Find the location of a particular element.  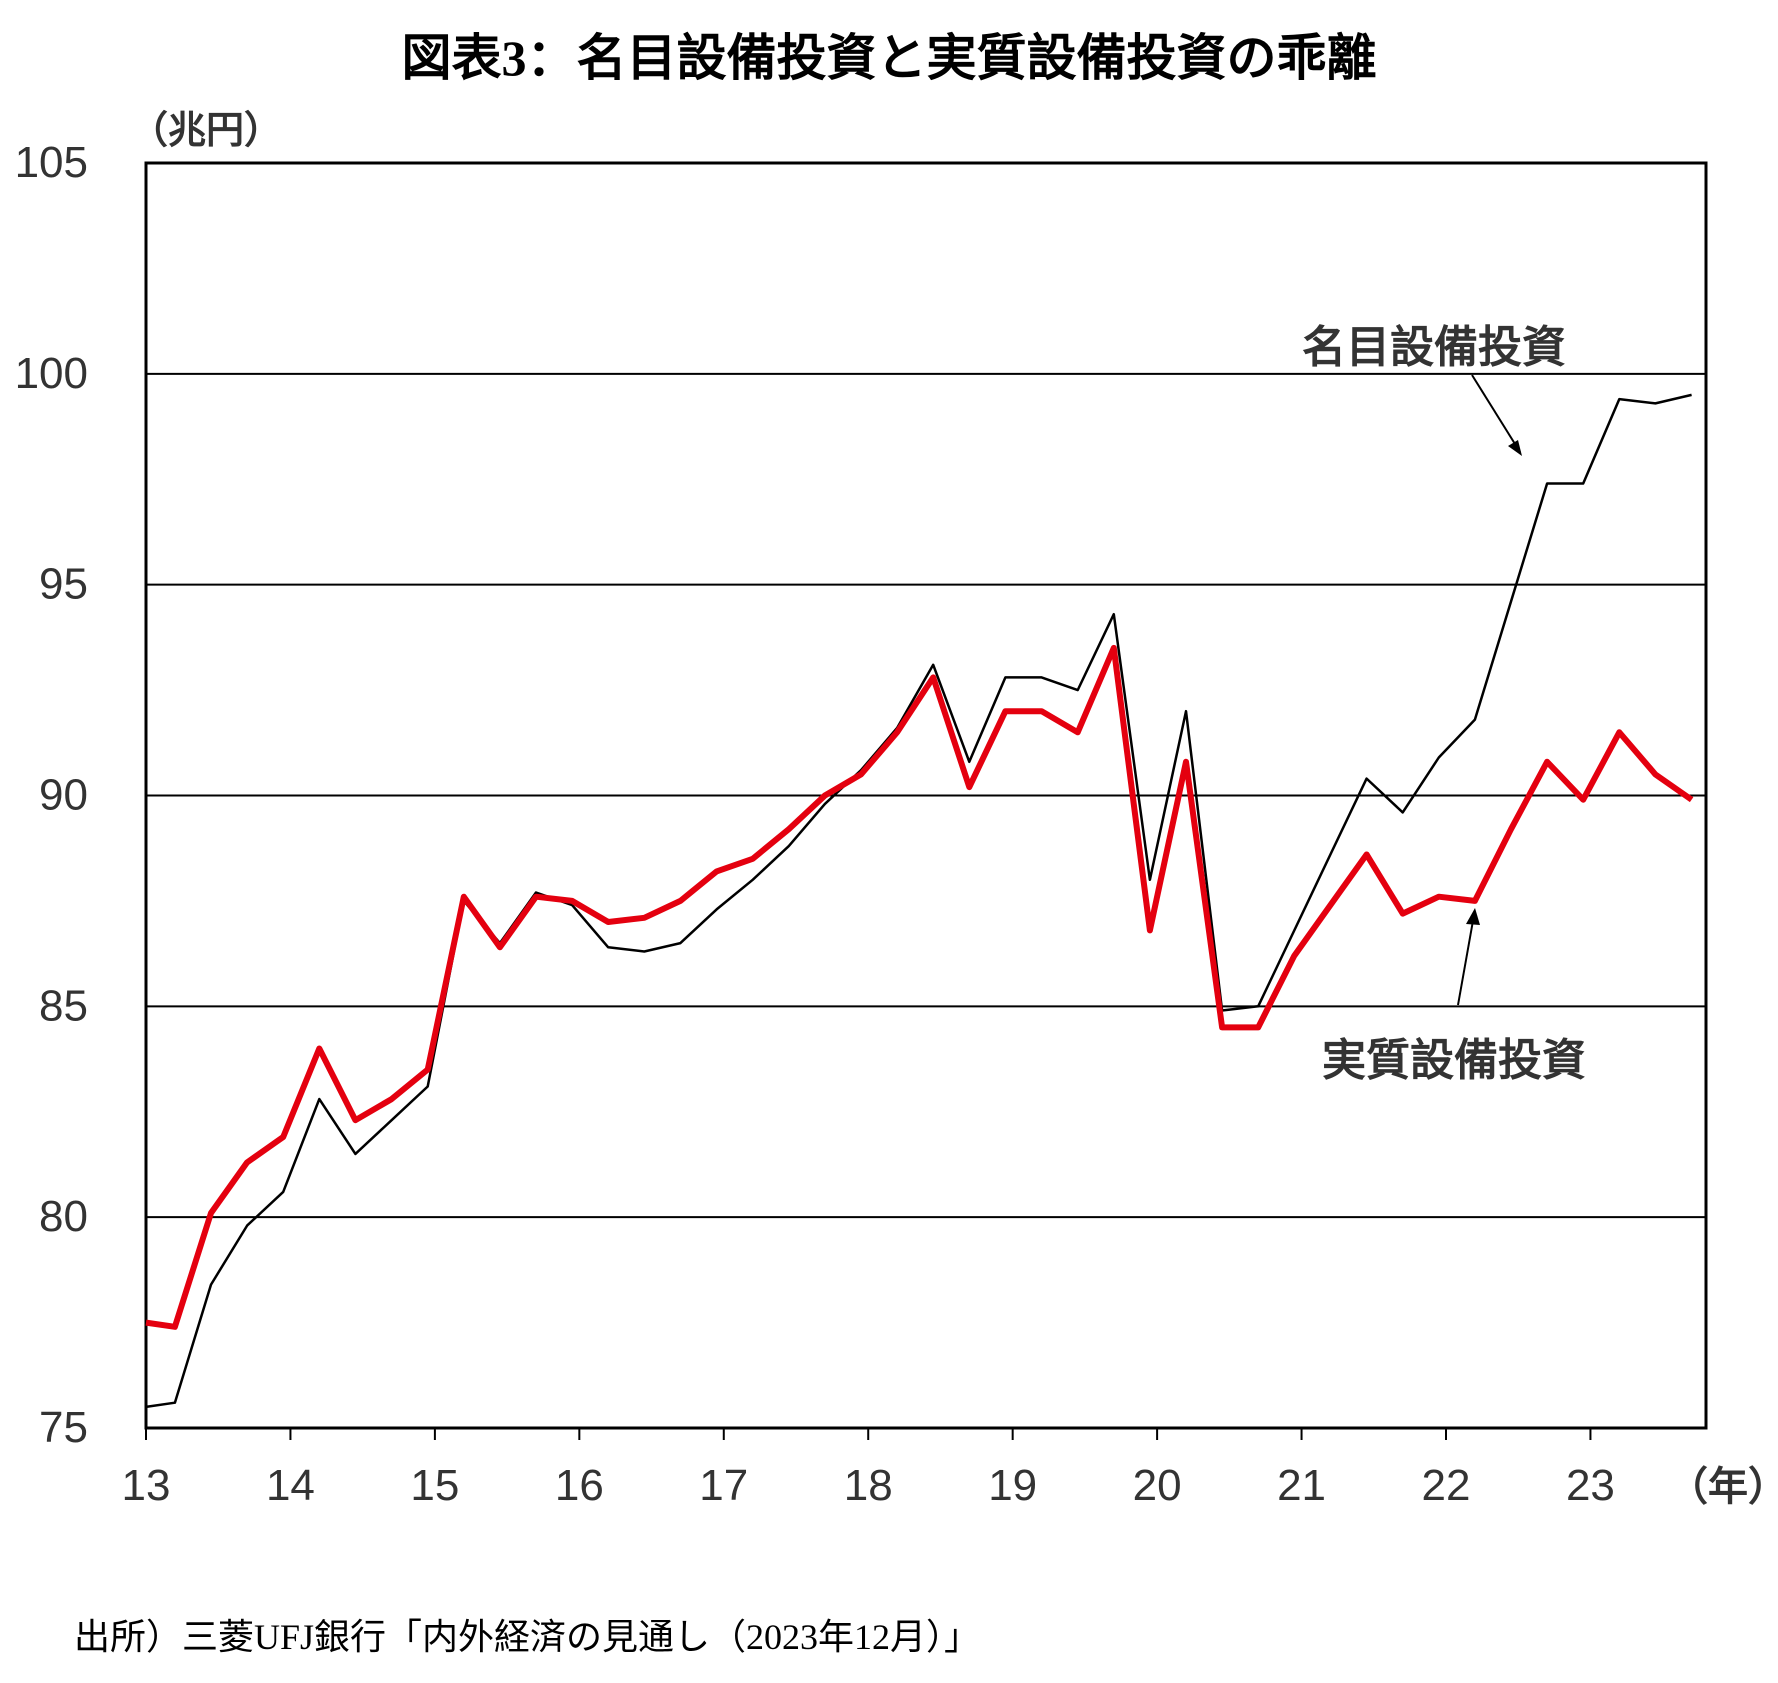

y-tick-label: 75 is located at coordinates (63, 1427).